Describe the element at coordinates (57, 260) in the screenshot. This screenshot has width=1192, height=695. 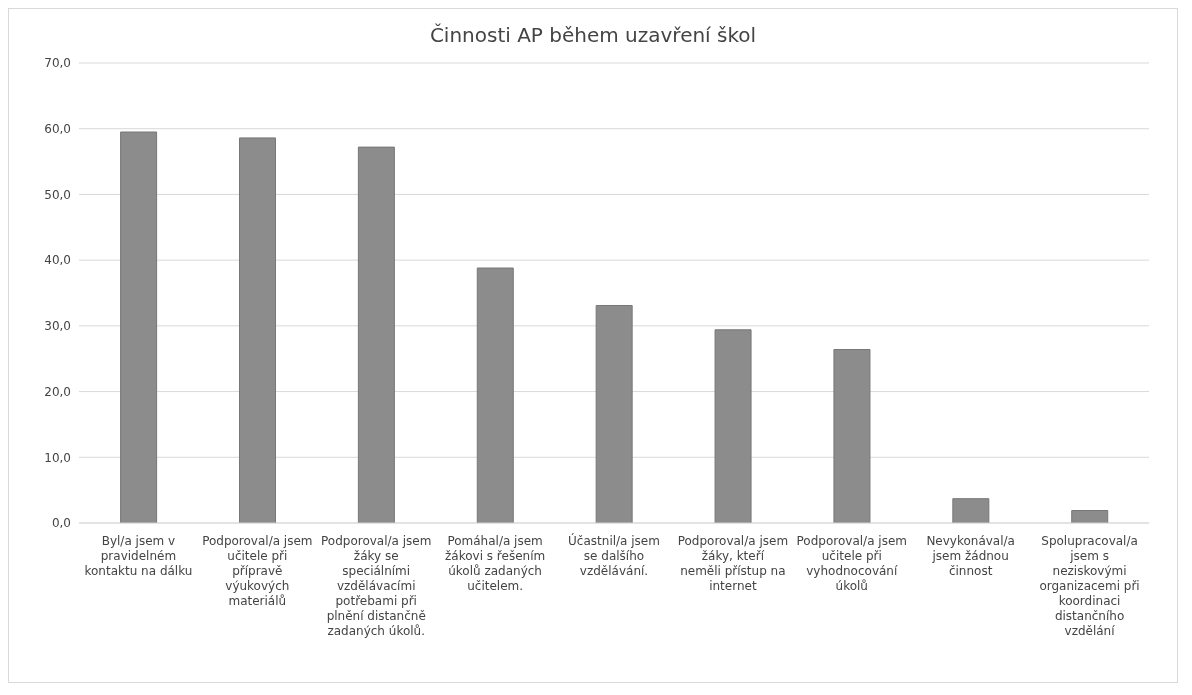
I see `y-tick-label: 40,0` at that location.